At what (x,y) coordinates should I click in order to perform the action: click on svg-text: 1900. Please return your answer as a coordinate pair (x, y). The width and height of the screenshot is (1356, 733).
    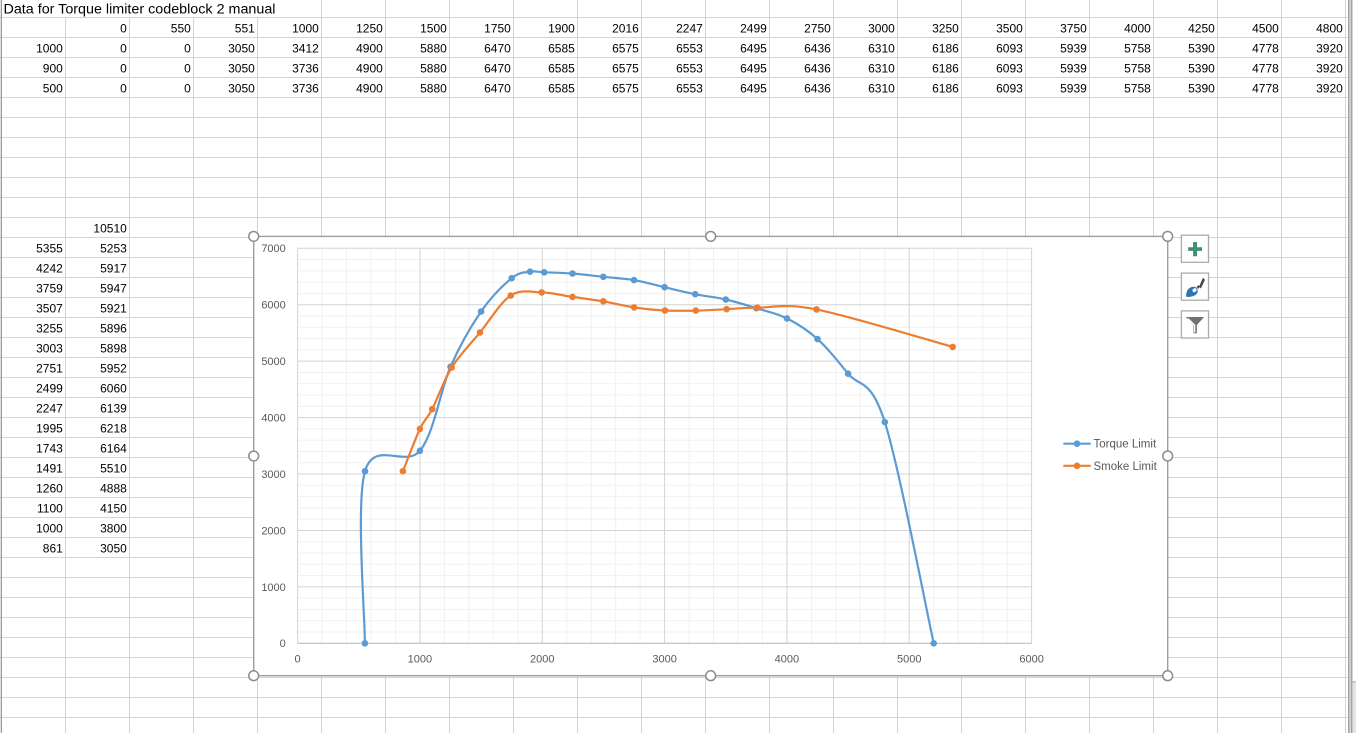
    Looking at the image, I should click on (561, 29).